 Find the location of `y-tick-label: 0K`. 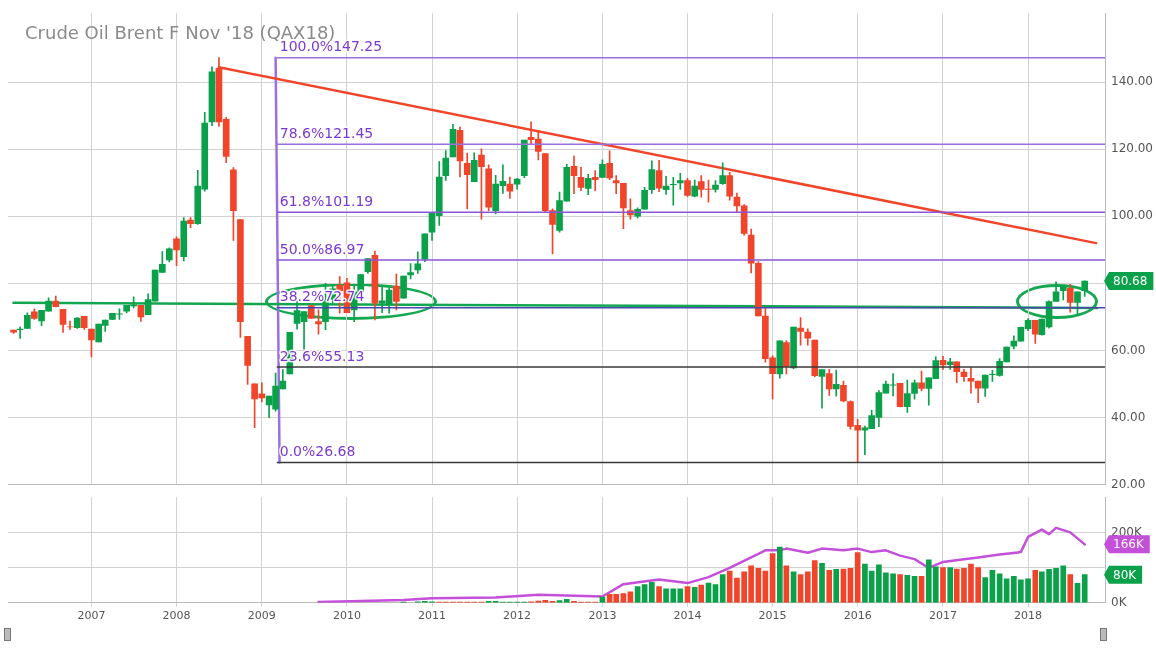

y-tick-label: 0K is located at coordinates (1119, 601).